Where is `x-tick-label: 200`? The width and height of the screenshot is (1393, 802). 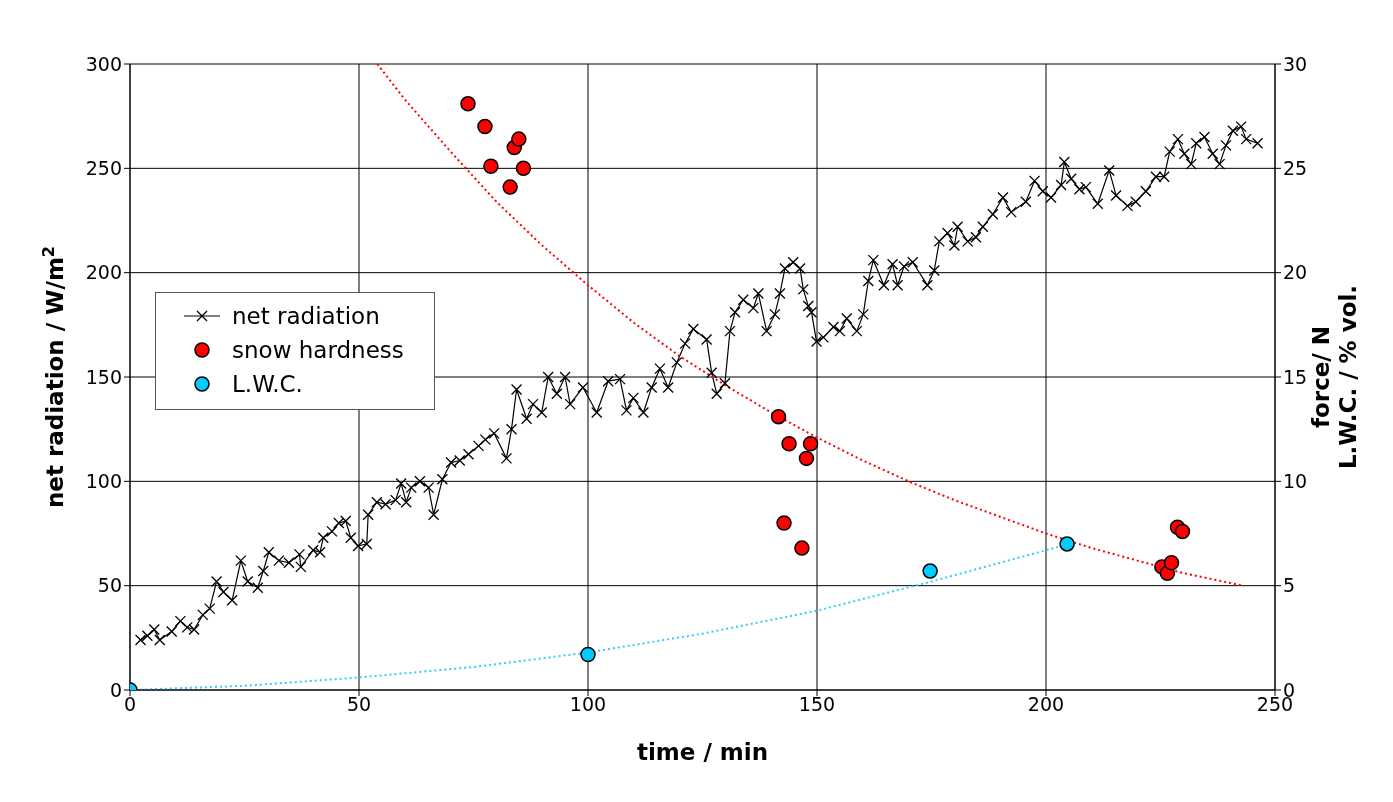 x-tick-label: 200 is located at coordinates (1046, 704).